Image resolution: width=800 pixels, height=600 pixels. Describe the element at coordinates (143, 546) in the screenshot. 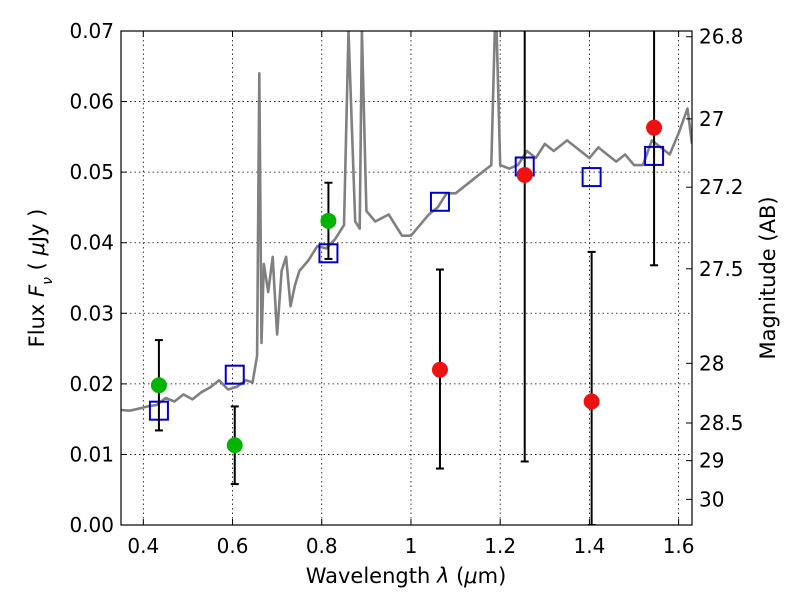

I see `x-tick-label: 0.4` at that location.